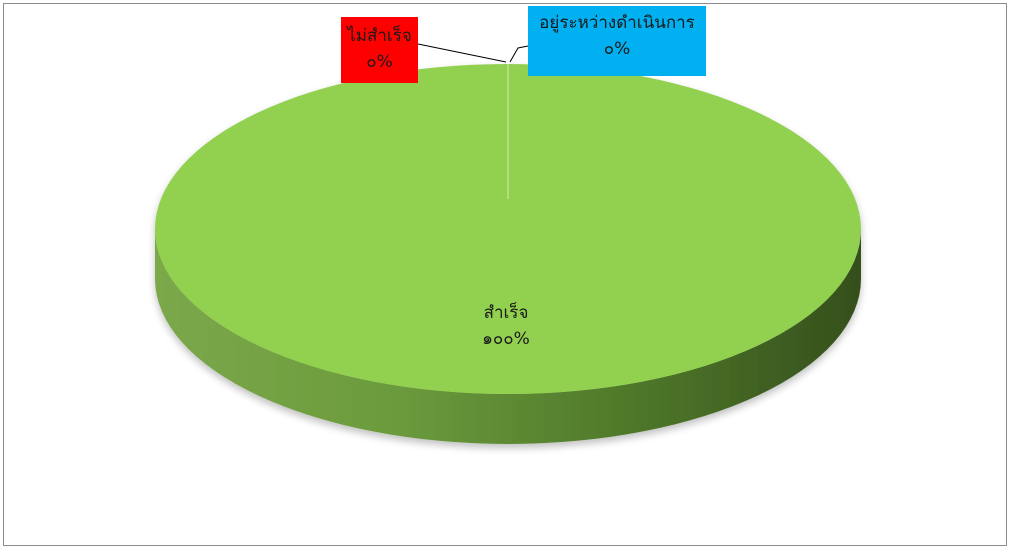 The width and height of the screenshot is (1012, 551). I want to click on data-label-progress: อยู่ระหว่างดำเนินการ ๐%, so click(617, 41).